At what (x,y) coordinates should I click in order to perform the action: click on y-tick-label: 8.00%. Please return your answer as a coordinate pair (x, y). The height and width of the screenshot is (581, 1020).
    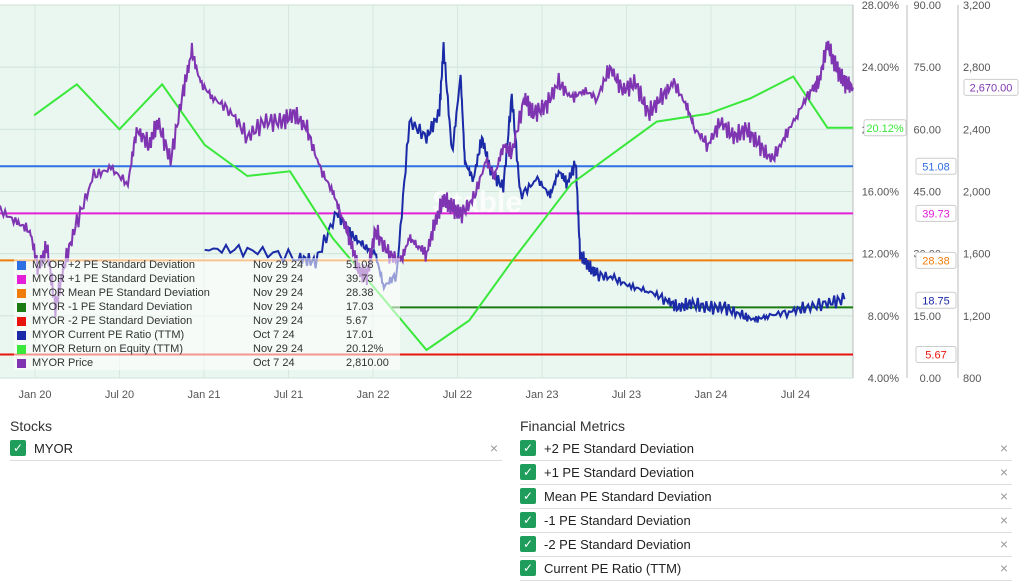
    Looking at the image, I should click on (883, 317).